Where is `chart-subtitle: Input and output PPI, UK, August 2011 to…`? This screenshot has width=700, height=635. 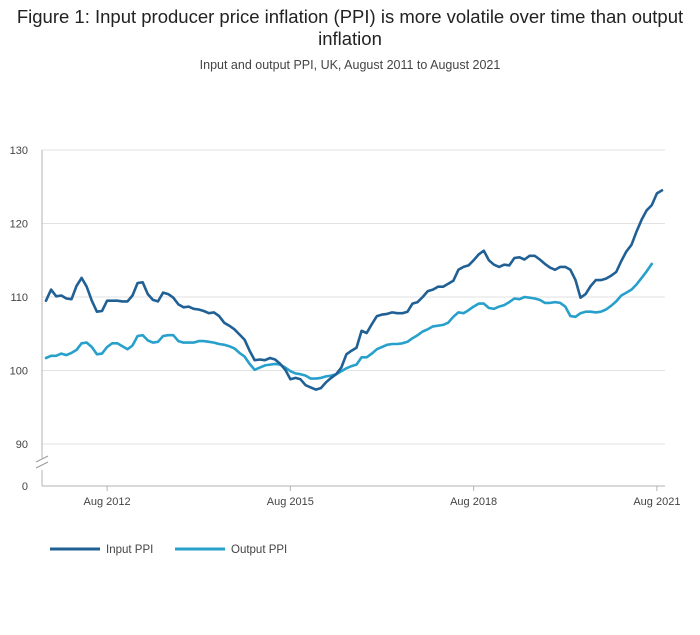
chart-subtitle: Input and output PPI, UK, August 2011 to… is located at coordinates (350, 65).